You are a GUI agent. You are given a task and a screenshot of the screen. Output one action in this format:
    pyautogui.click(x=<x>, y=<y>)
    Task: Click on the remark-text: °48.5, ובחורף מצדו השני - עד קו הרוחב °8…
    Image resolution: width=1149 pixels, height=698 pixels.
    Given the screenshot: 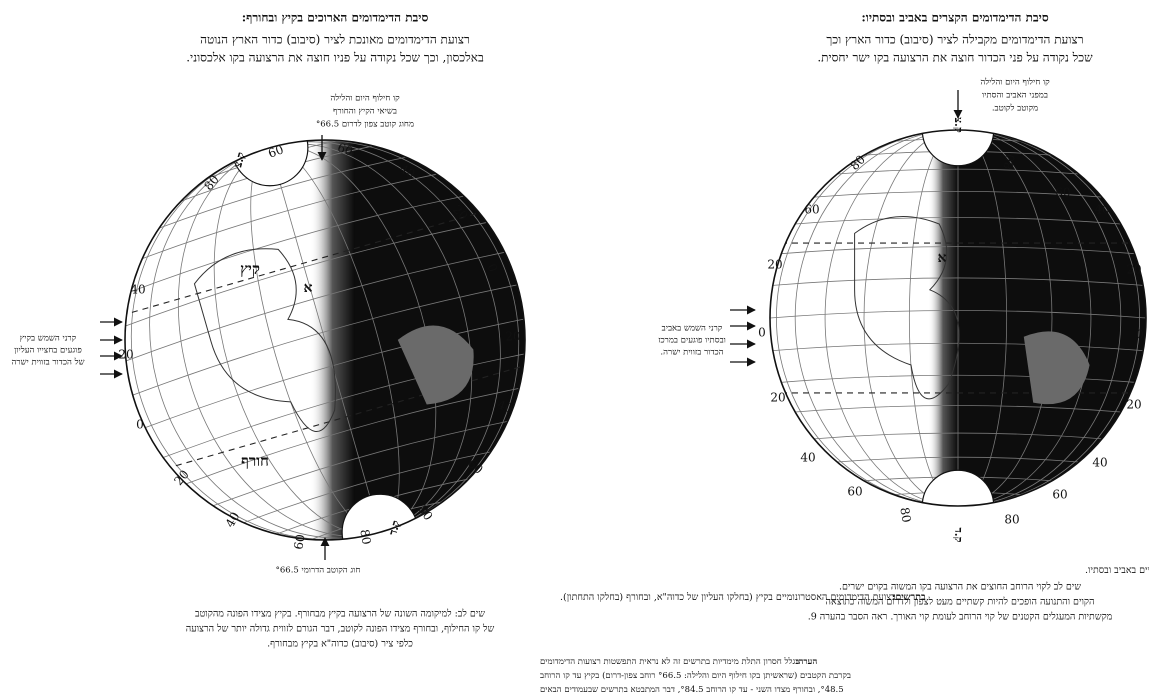 What is the action you would take?
    pyautogui.click(x=692, y=690)
    